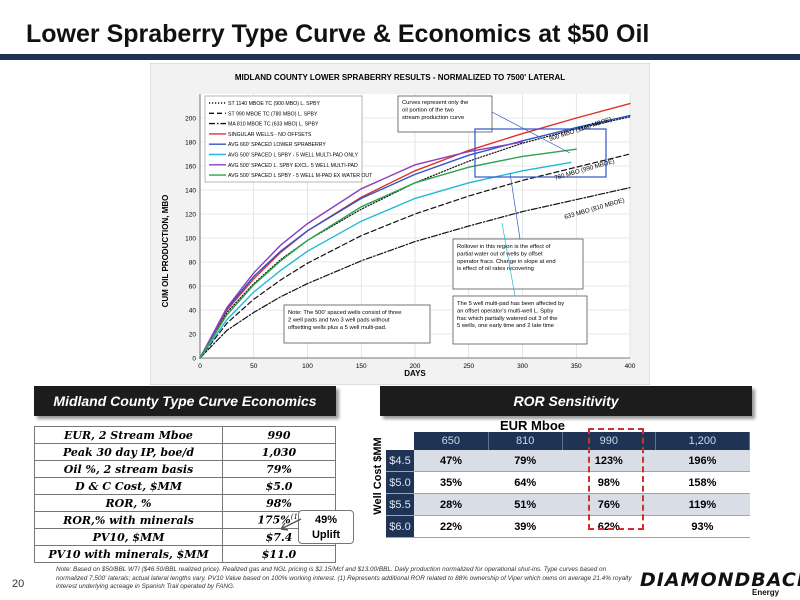 Image resolution: width=800 pixels, height=600 pixels. Describe the element at coordinates (193, 311) in the screenshot. I see `y-tick-label: 40` at that location.